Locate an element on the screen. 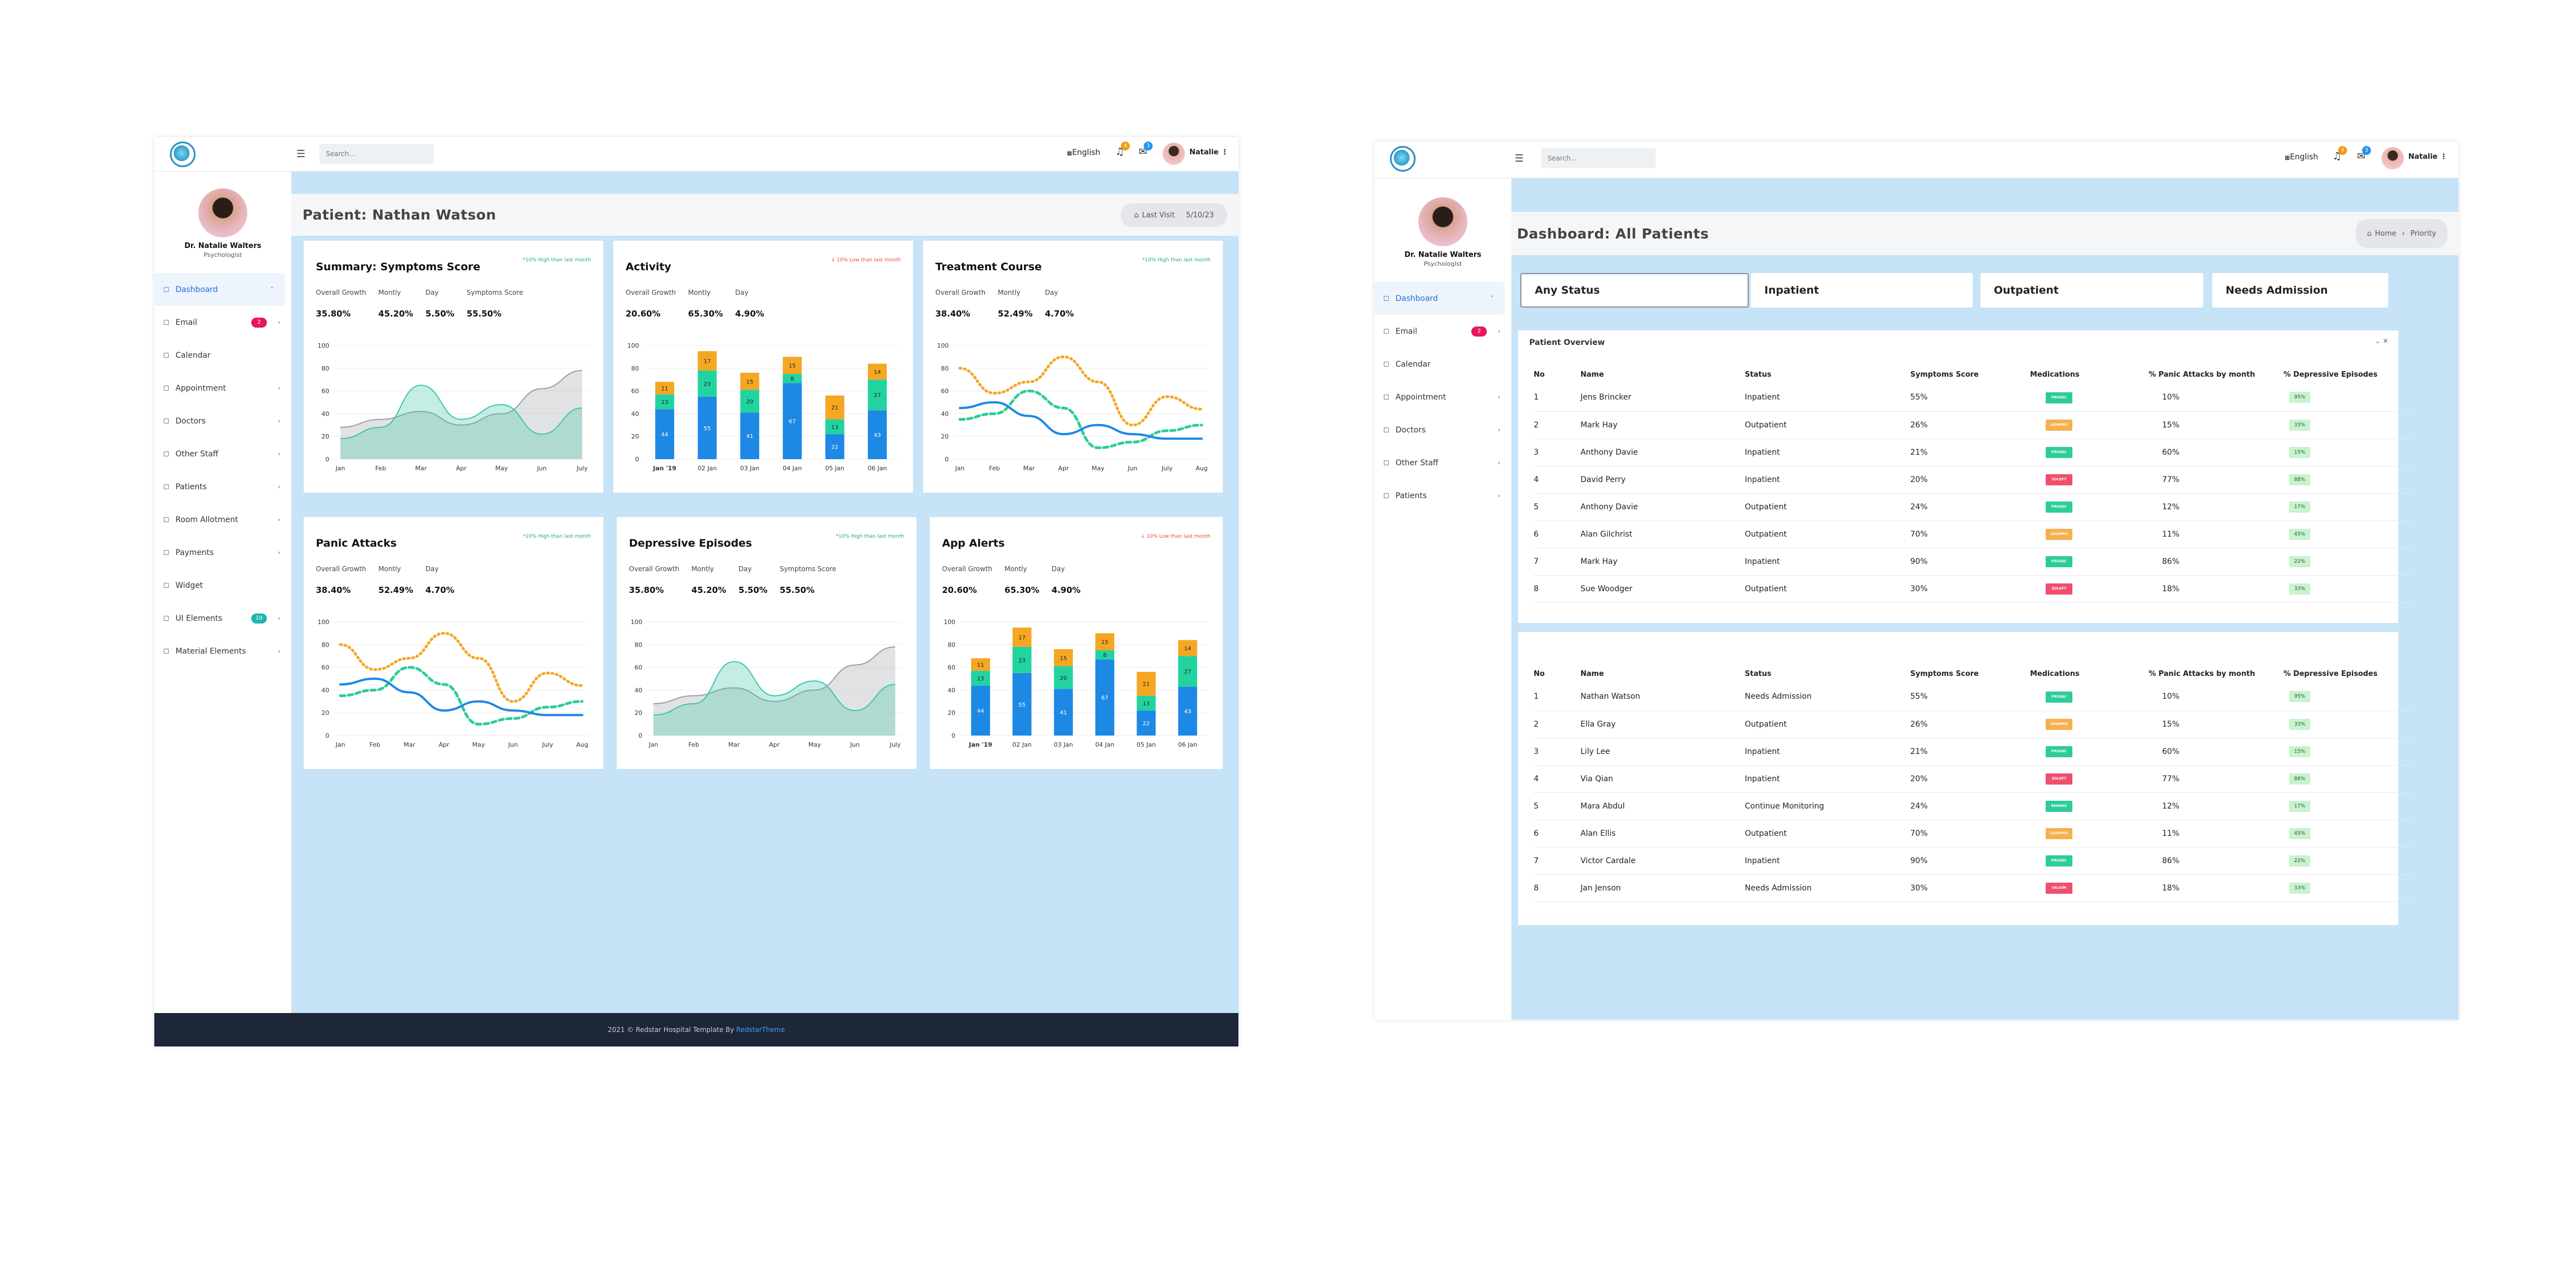 The height and width of the screenshot is (1261, 2576). status-filter-needs-admission: Needs Admission is located at coordinates (2300, 291).